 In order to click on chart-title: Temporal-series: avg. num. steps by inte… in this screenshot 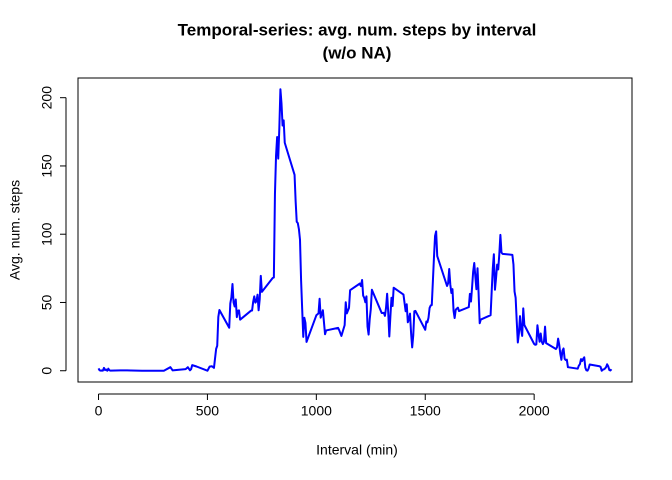, I will do `click(357, 29)`.